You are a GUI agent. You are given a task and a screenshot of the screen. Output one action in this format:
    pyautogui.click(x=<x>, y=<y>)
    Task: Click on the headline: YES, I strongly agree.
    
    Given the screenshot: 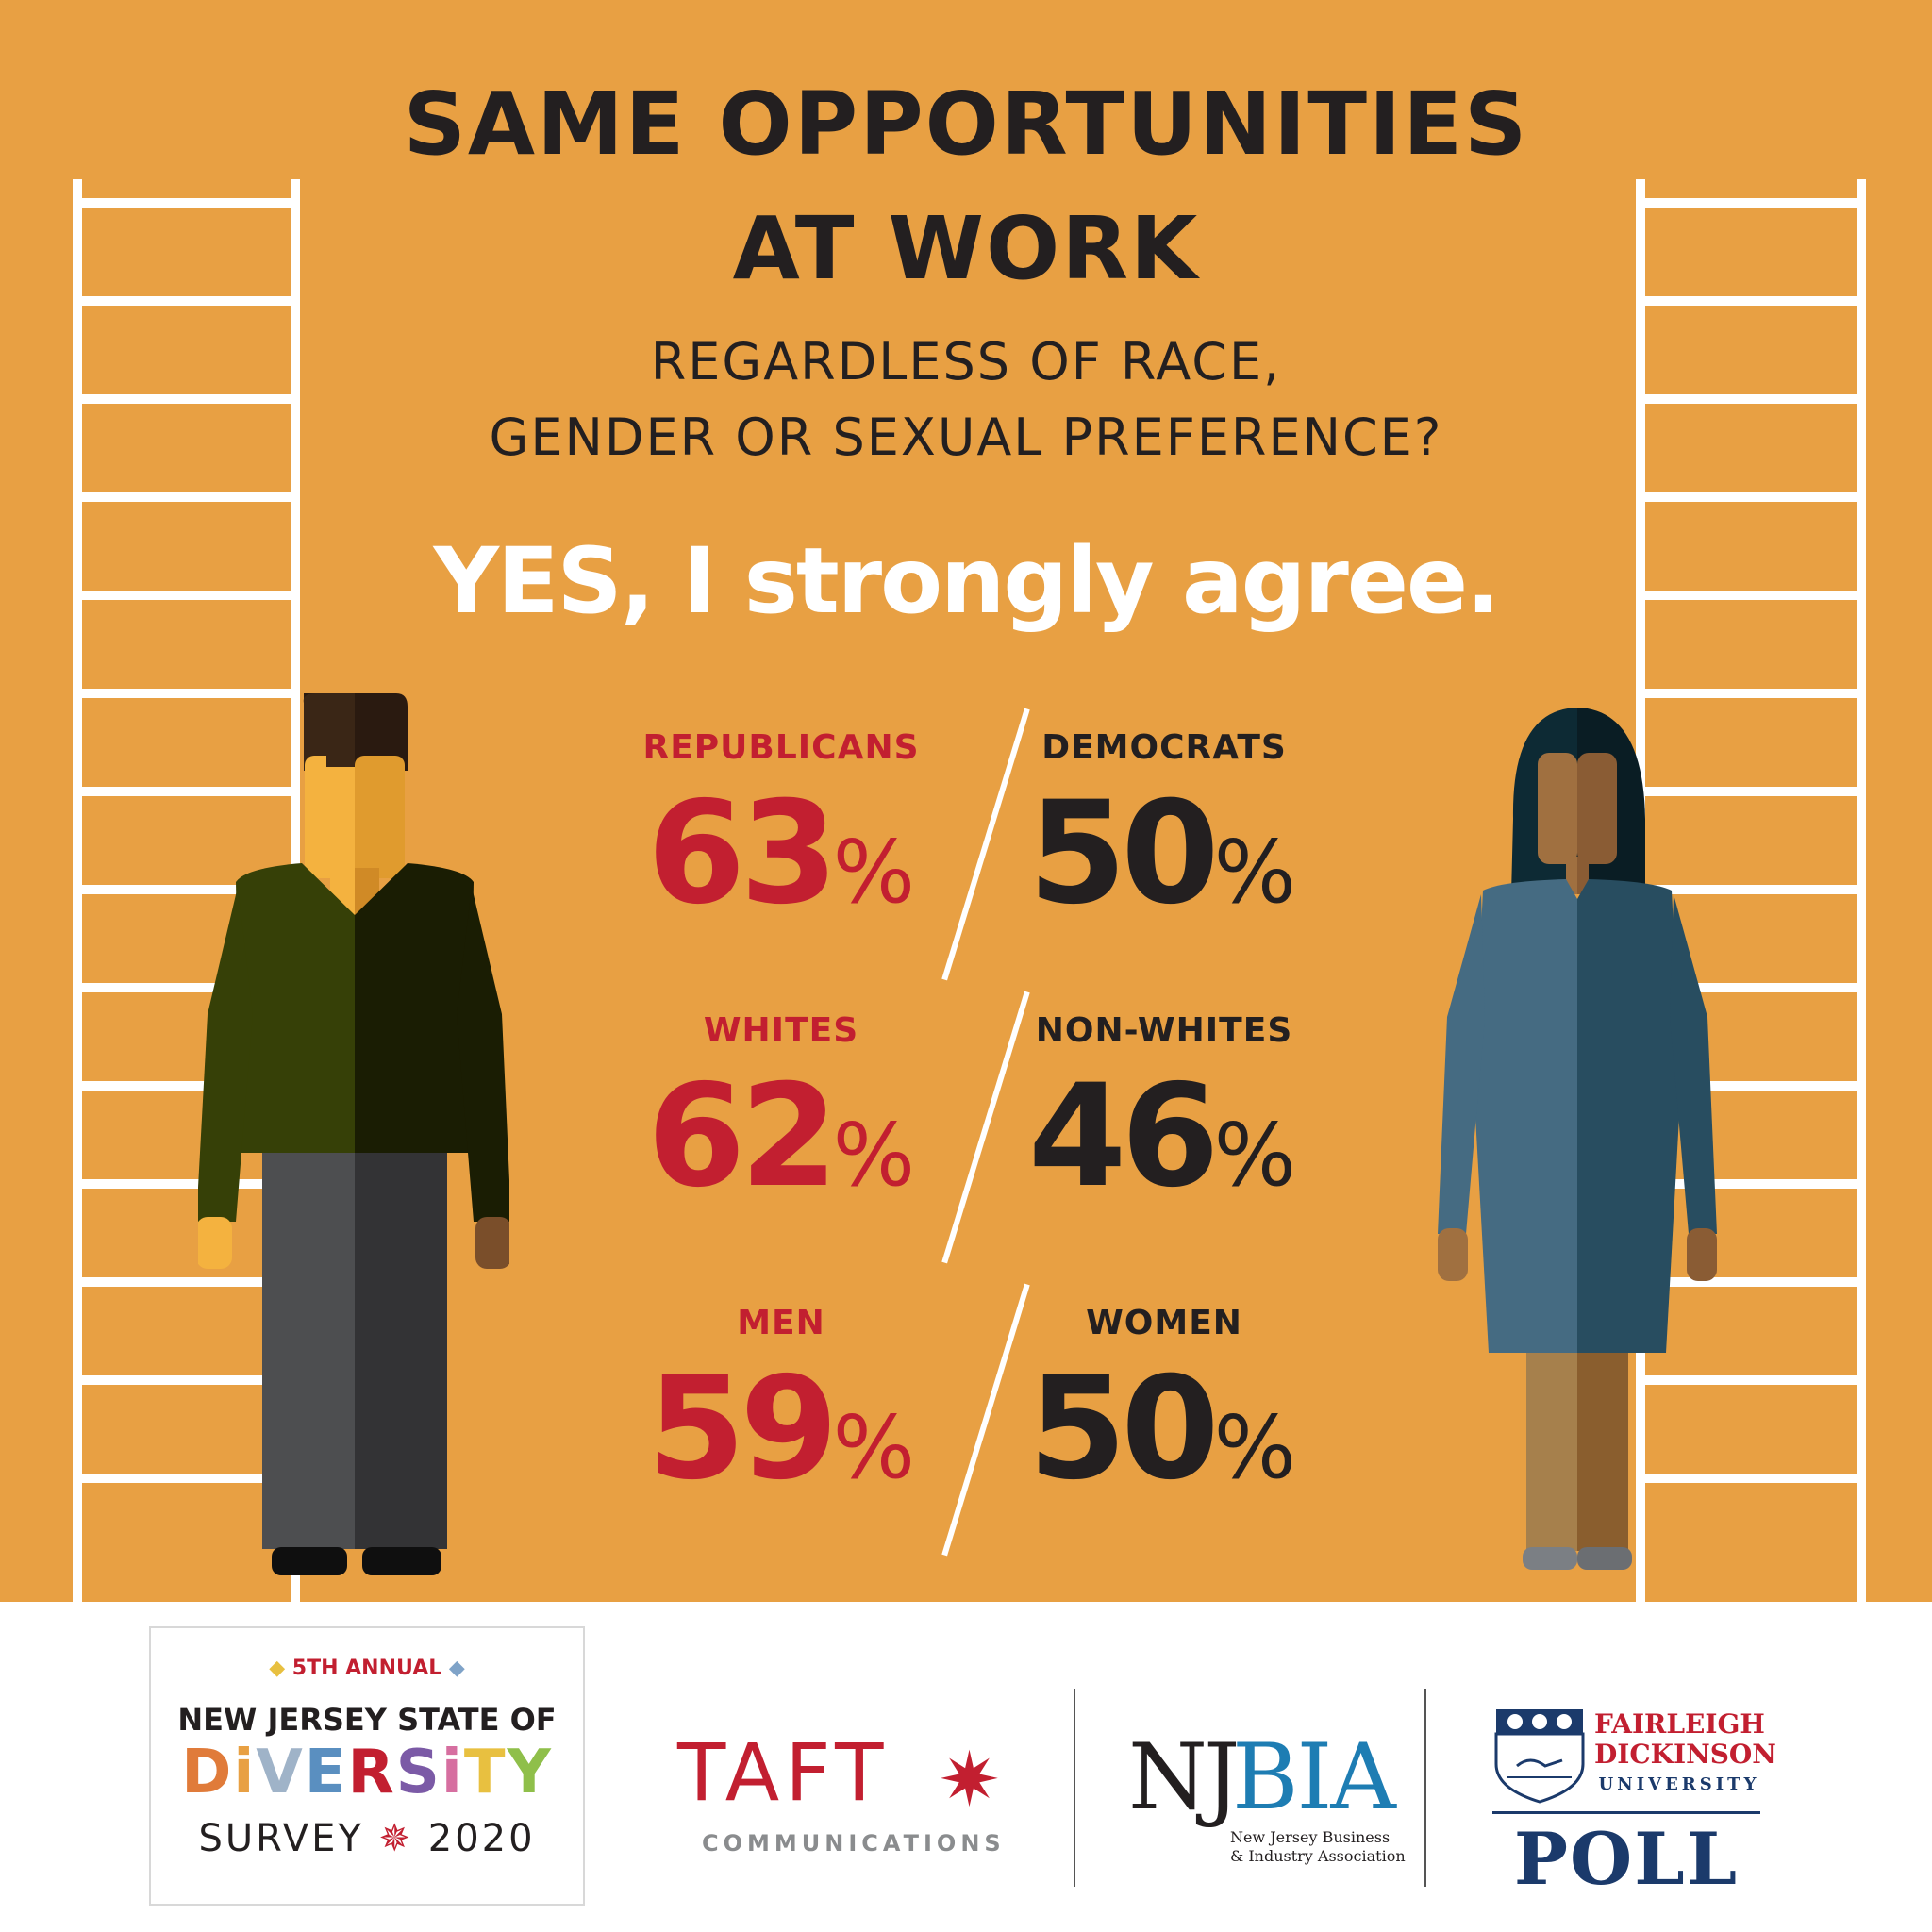 What is the action you would take?
    pyautogui.click(x=967, y=581)
    